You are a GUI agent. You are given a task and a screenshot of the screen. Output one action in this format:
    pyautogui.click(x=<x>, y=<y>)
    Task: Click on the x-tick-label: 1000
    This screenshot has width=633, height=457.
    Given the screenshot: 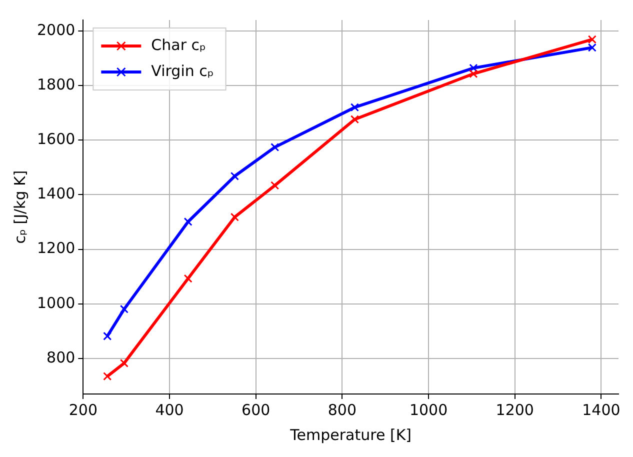 What is the action you would take?
    pyautogui.click(x=428, y=409)
    